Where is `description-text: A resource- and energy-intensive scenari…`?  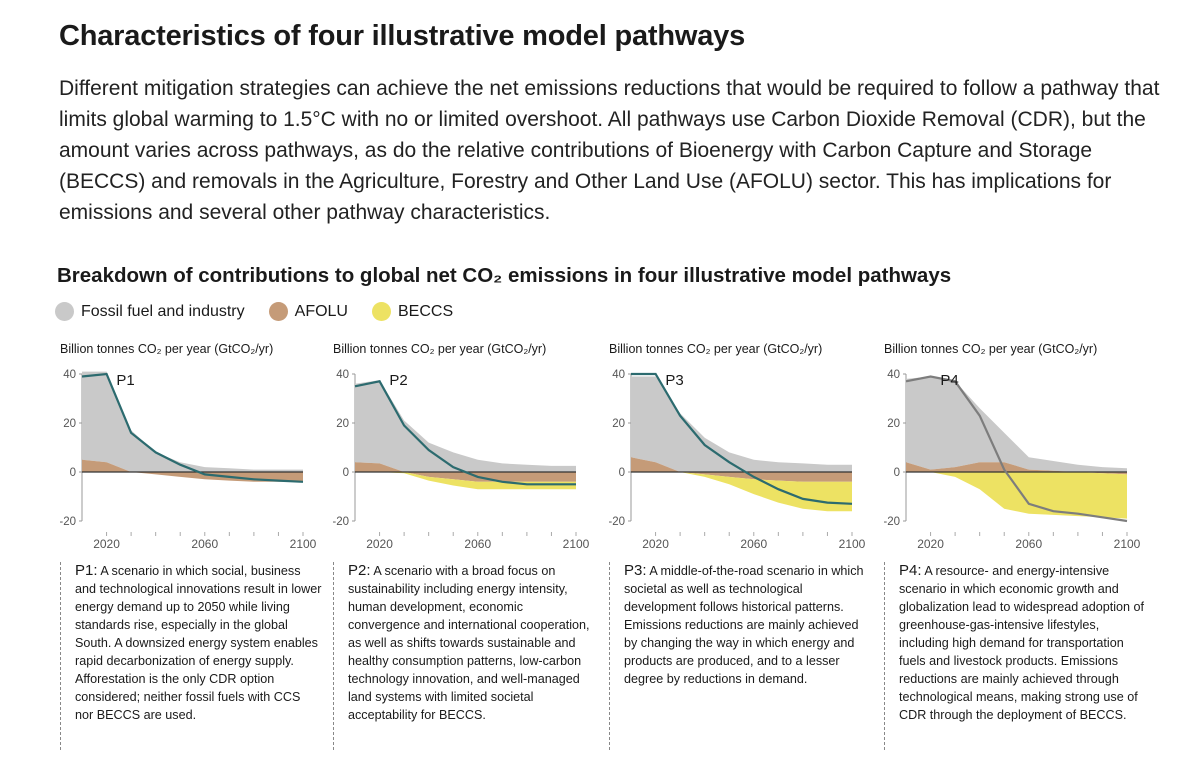 description-text: A resource- and energy-intensive scenari… is located at coordinates (1022, 643).